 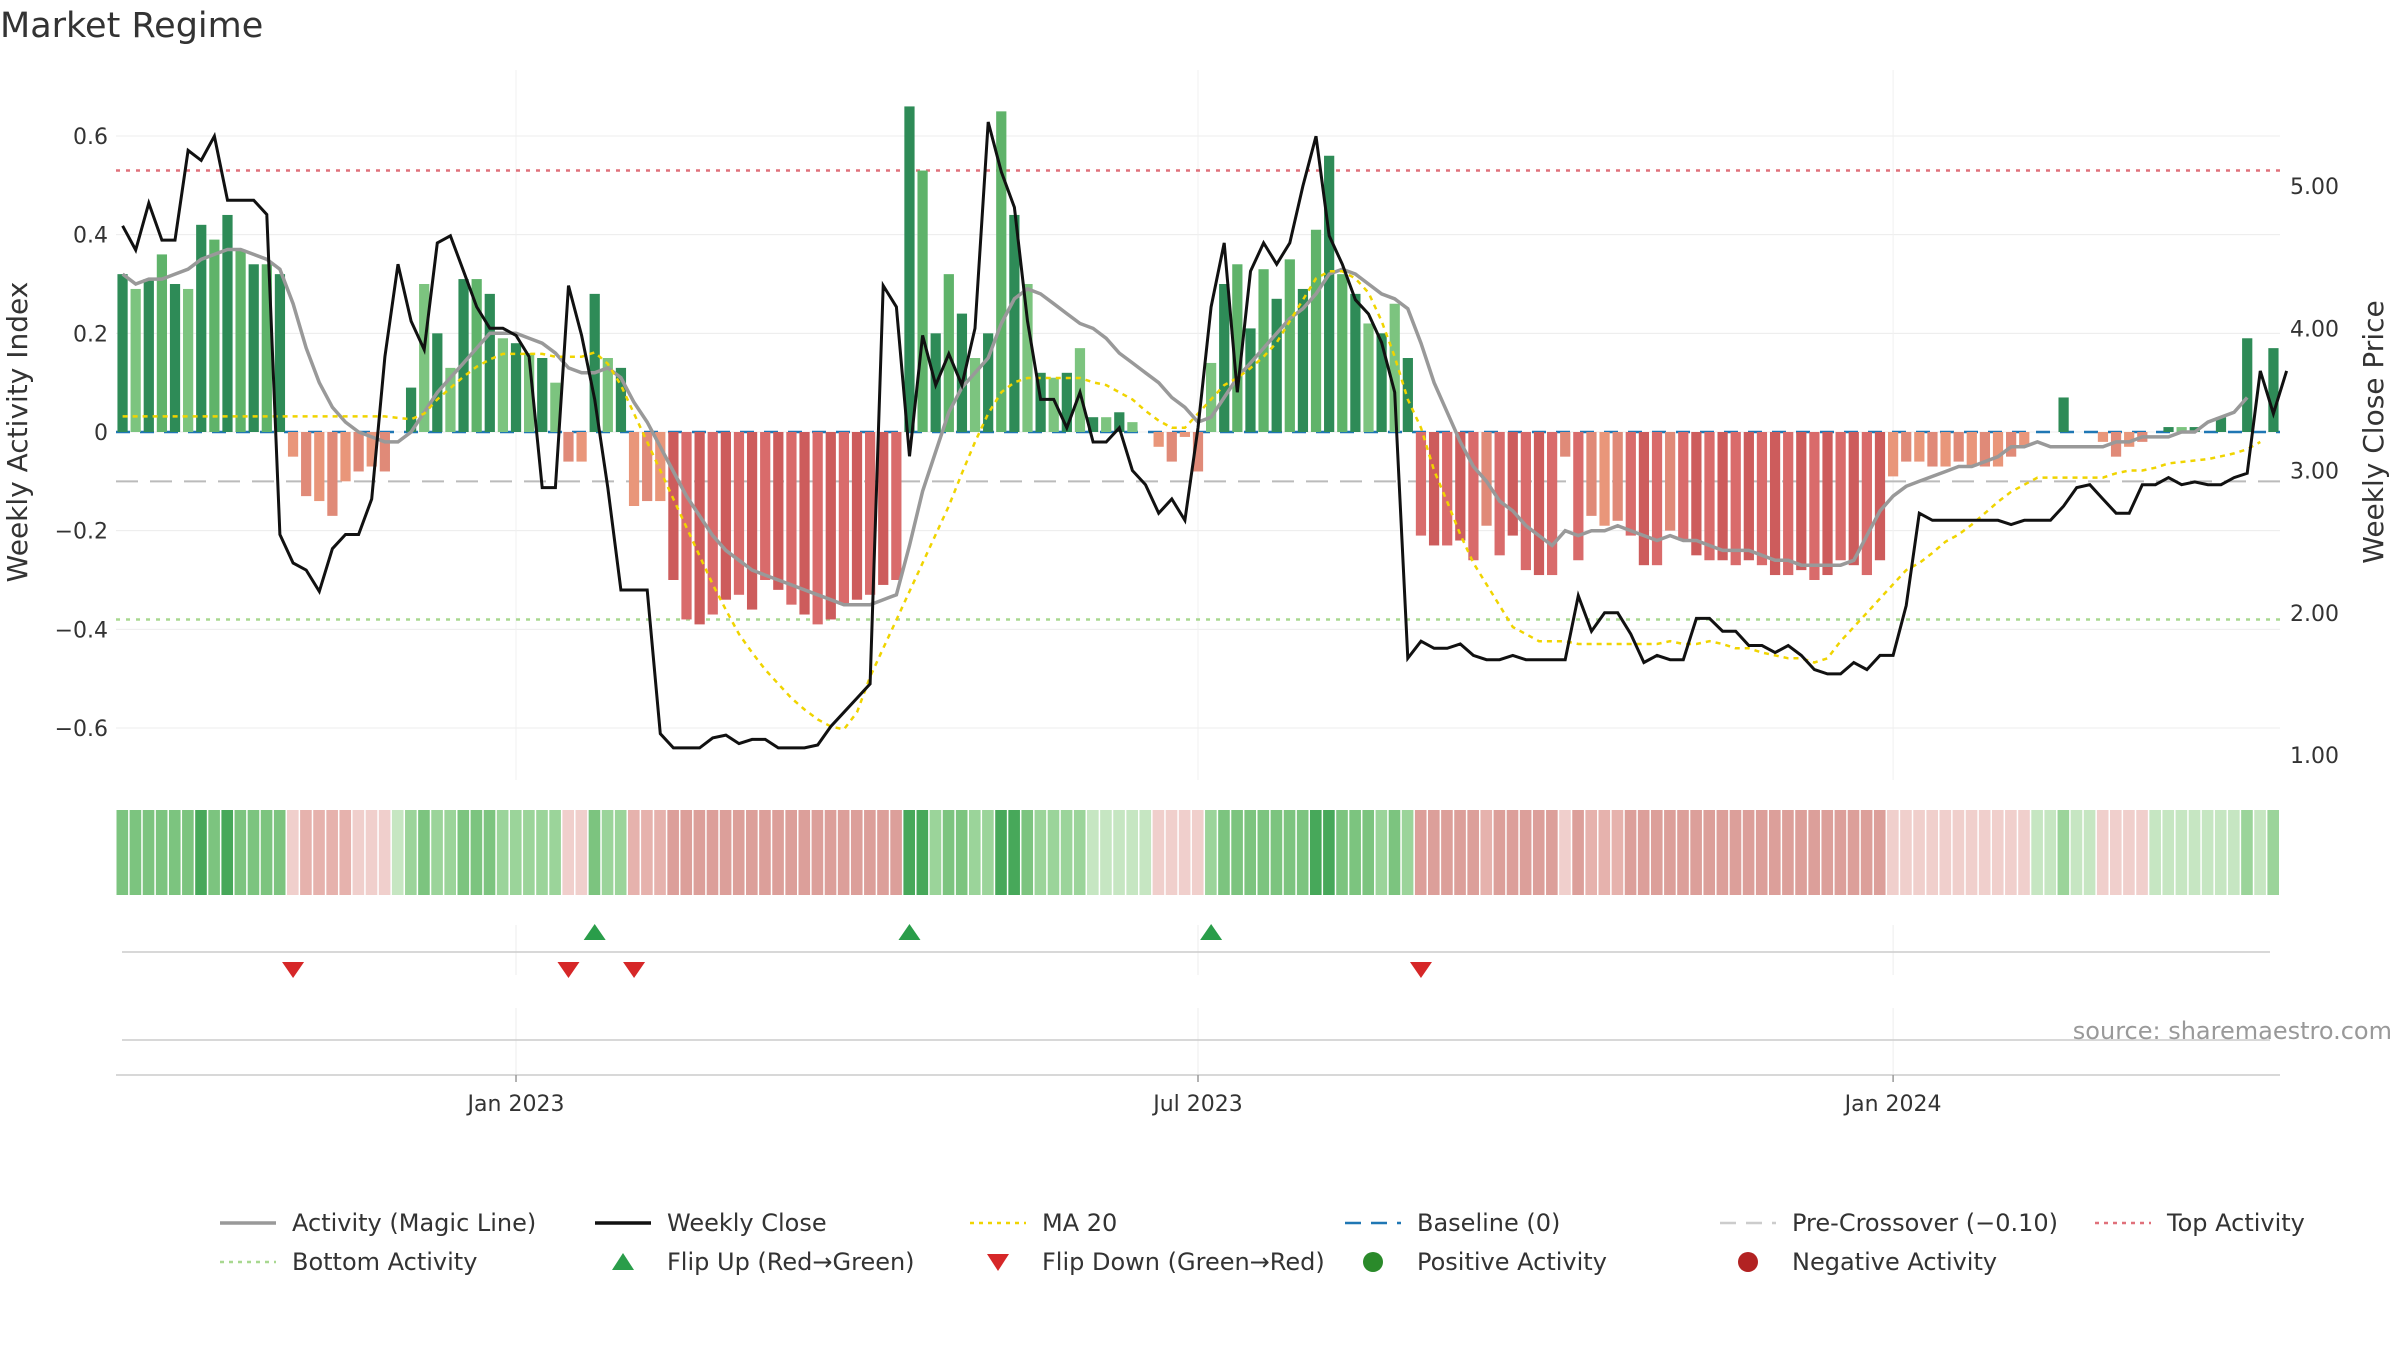 I want to click on y-tick-label-5: −0.4, so click(x=81, y=630).